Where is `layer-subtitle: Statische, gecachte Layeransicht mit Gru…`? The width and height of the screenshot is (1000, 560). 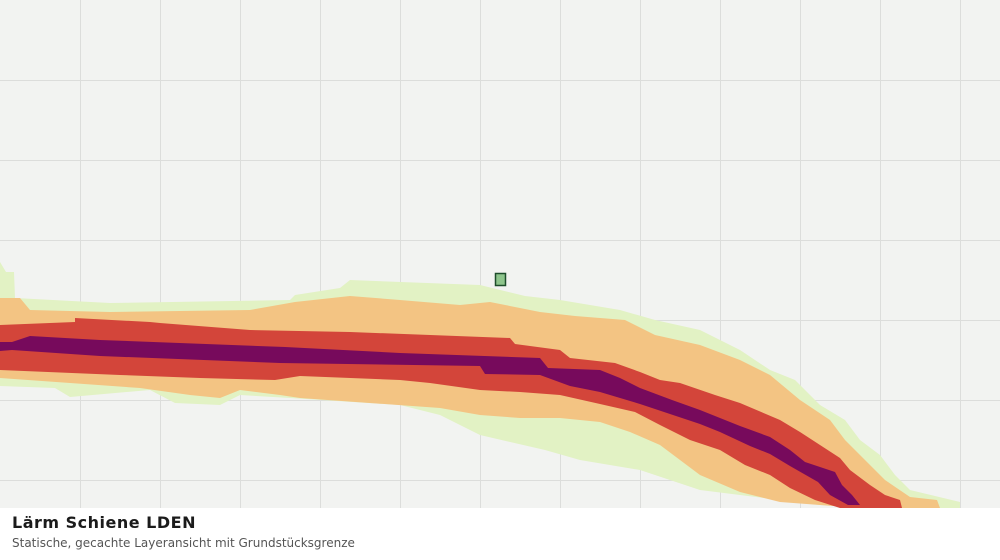 layer-subtitle: Statische, gecachte Layeransicht mit Gru… is located at coordinates (183, 543).